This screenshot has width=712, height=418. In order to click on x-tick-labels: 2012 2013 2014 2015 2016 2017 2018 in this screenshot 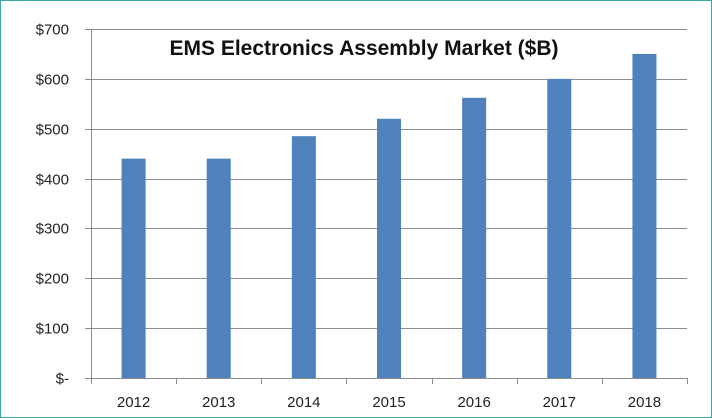, I will do `click(389, 402)`.